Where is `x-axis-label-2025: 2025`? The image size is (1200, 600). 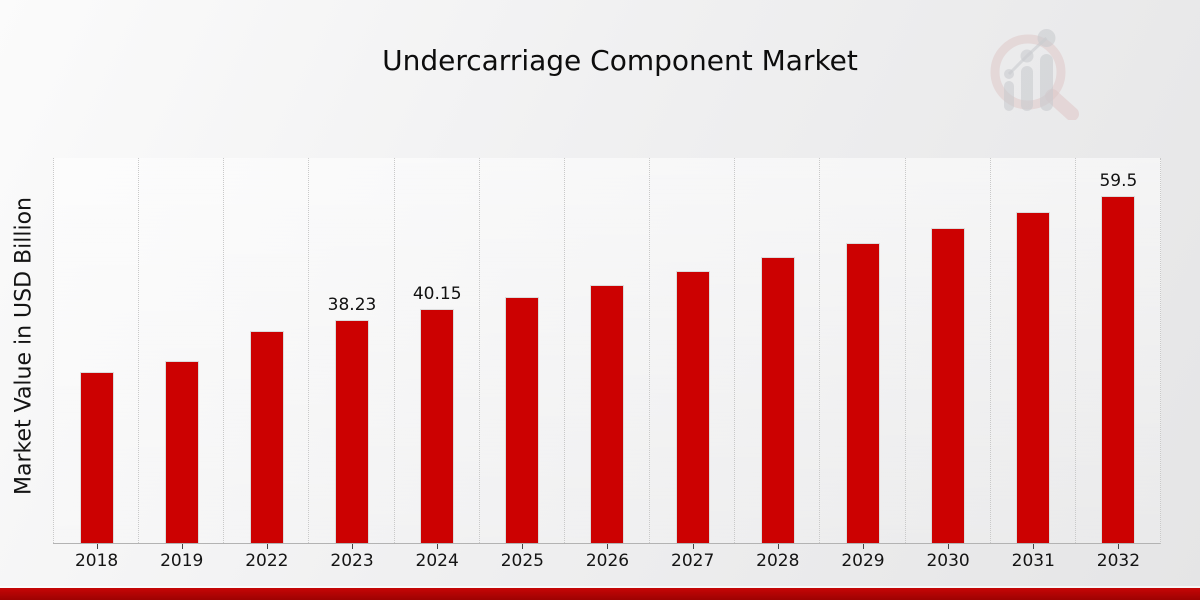
x-axis-label-2025: 2025 is located at coordinates (522, 561).